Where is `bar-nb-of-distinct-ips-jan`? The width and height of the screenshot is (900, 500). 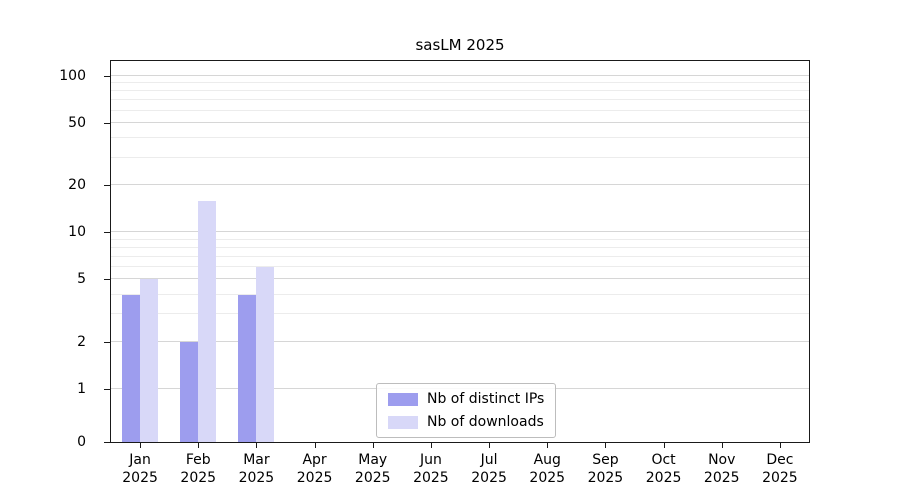
bar-nb-of-distinct-ips-jan is located at coordinates (131, 368).